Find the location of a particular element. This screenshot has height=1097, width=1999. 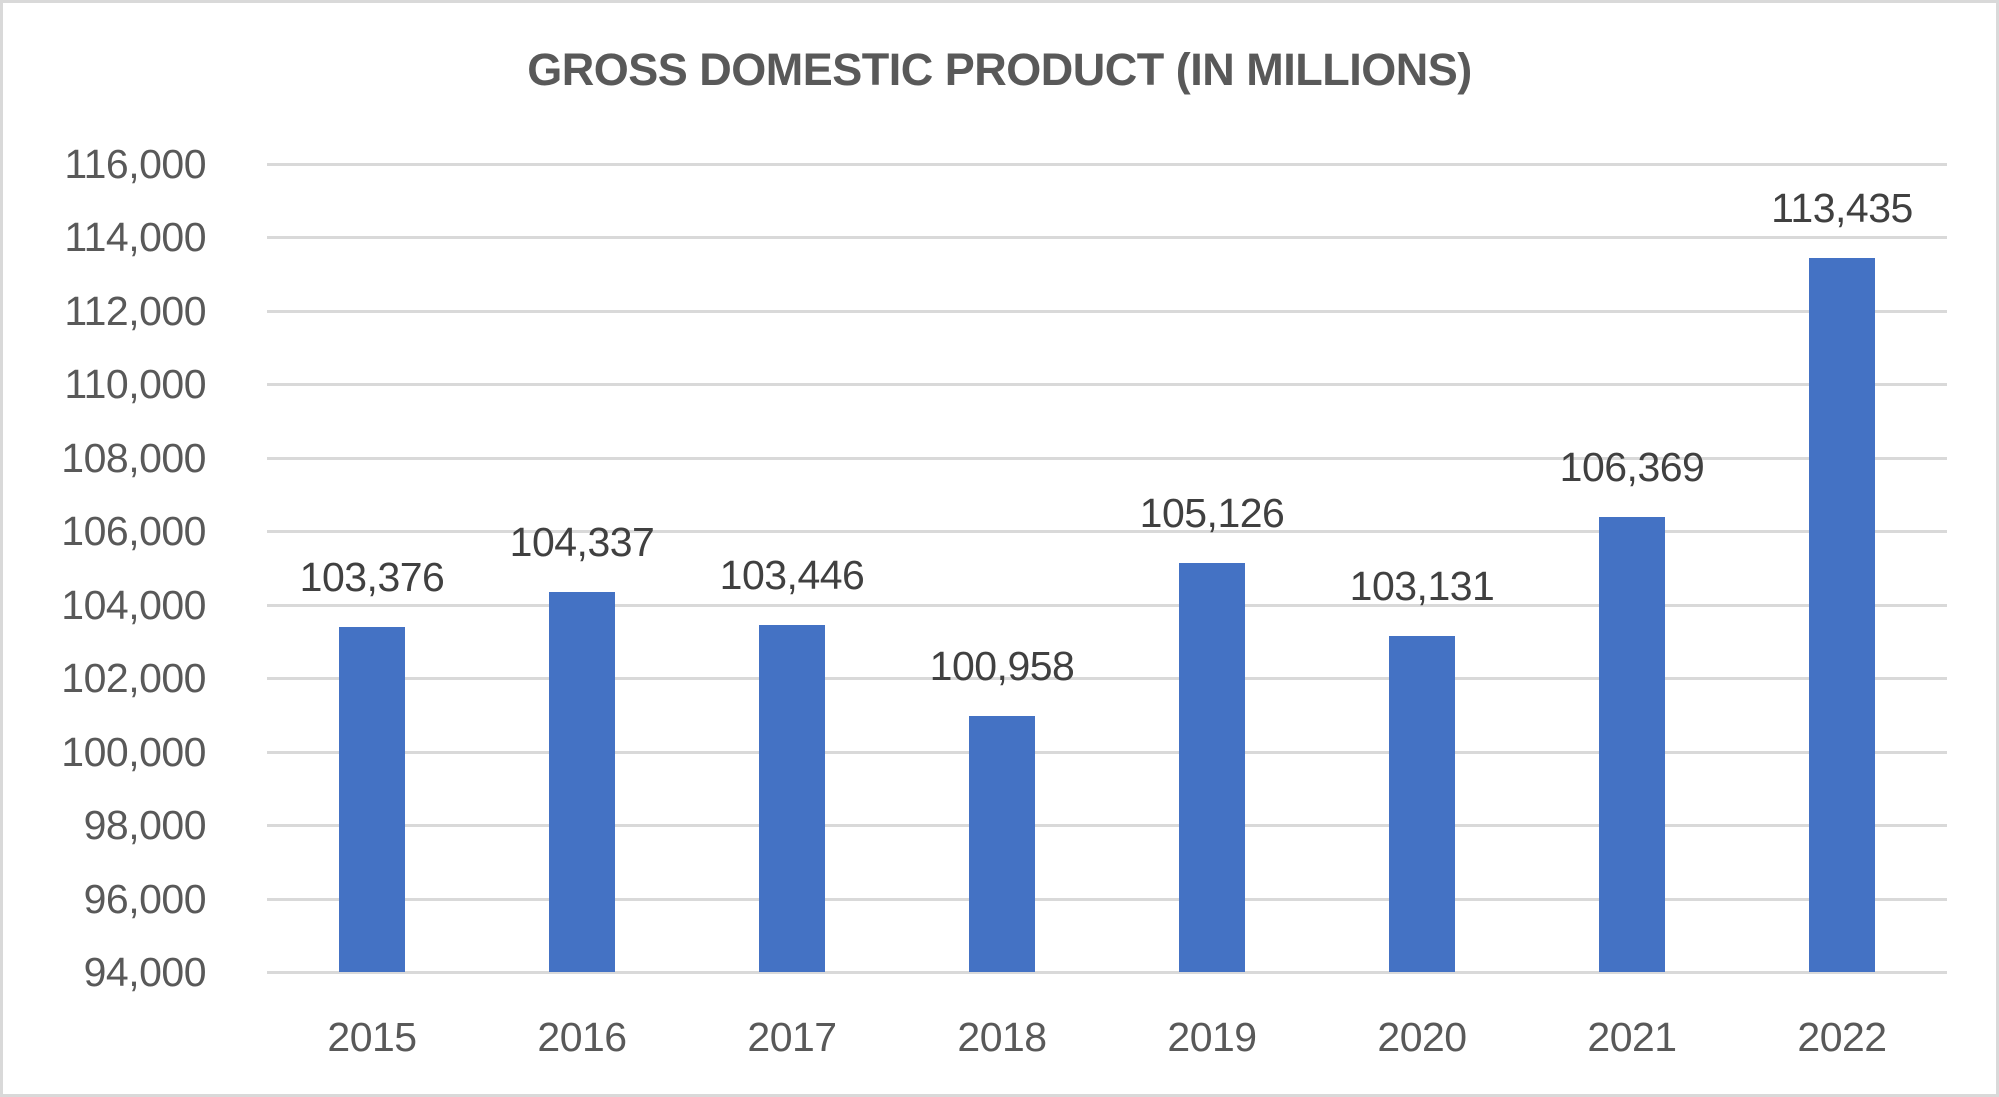

x-tick-label: 2018 is located at coordinates (1002, 1037).